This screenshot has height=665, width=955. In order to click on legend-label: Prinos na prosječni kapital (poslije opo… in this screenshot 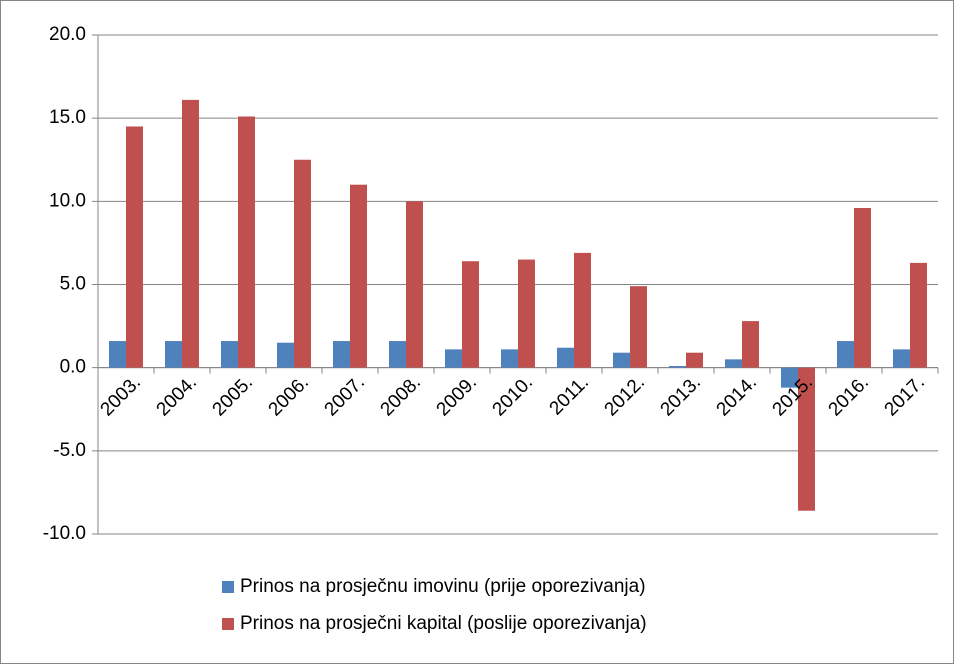, I will do `click(443, 623)`.